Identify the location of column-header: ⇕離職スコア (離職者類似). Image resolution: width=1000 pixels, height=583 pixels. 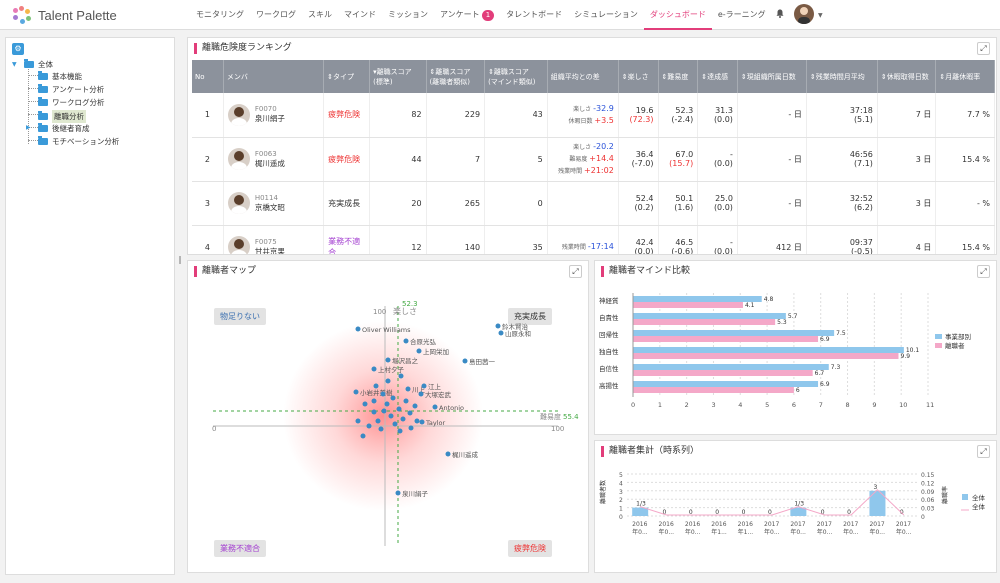
(456, 76).